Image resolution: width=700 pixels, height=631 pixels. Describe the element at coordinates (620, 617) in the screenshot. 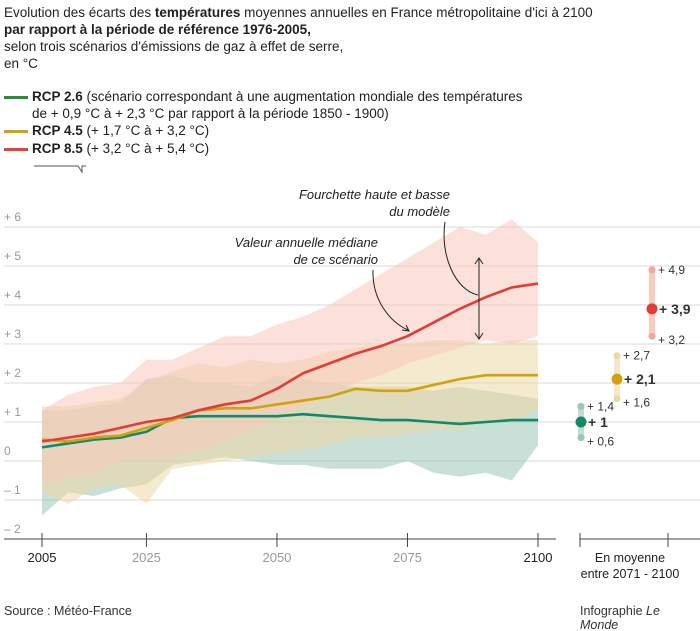

I see `credit: Infographie Le Monde` at that location.